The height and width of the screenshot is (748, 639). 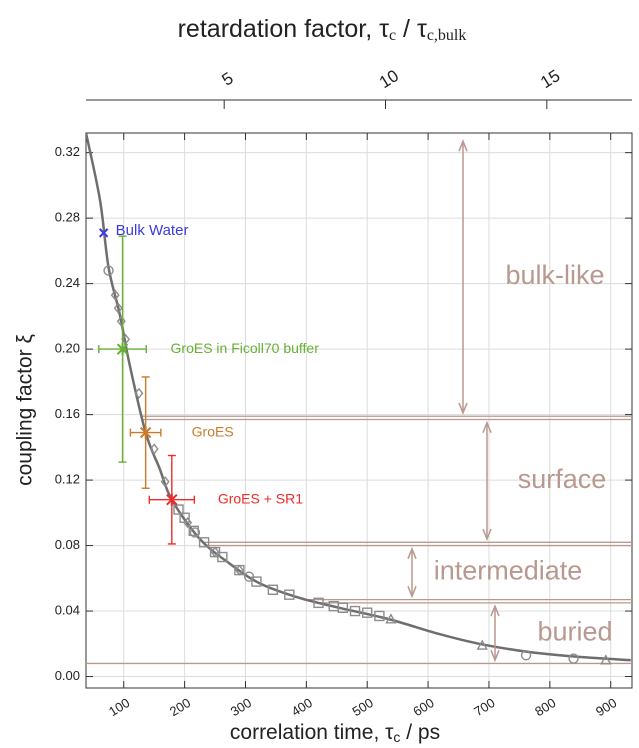 What do you see at coordinates (302, 707) in the screenshot?
I see `x-tick-label: 400` at bounding box center [302, 707].